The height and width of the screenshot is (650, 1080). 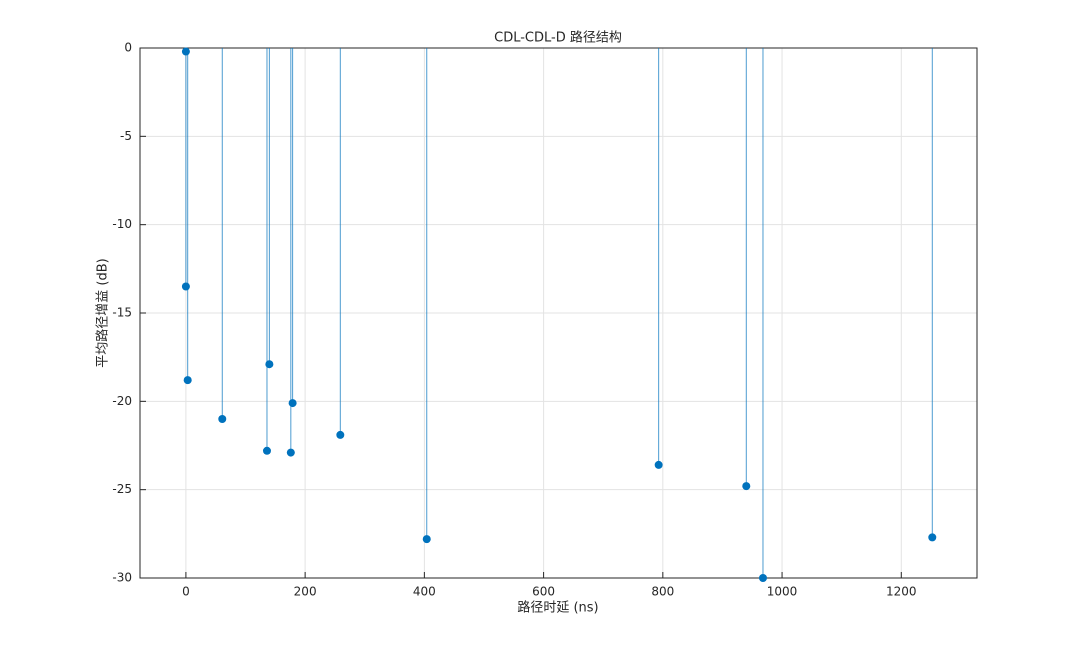 What do you see at coordinates (558, 38) in the screenshot?
I see `chart-title: CDL-CDL-D 路径结构` at bounding box center [558, 38].